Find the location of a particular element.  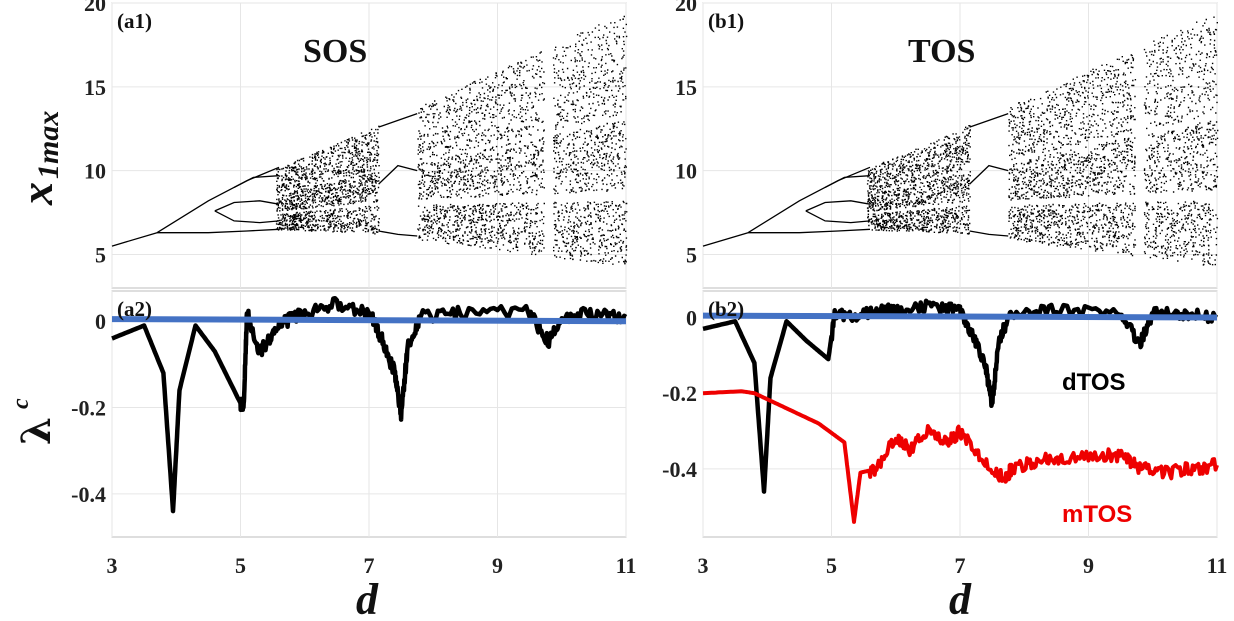

panel-a2-lines is located at coordinates (369, 404).